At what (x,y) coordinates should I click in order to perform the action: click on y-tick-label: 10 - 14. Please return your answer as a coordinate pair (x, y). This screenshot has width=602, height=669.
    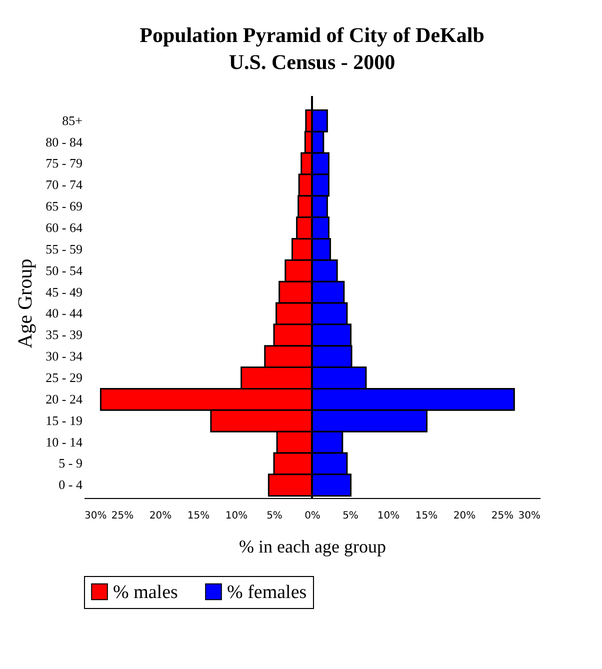
    Looking at the image, I should click on (64, 442).